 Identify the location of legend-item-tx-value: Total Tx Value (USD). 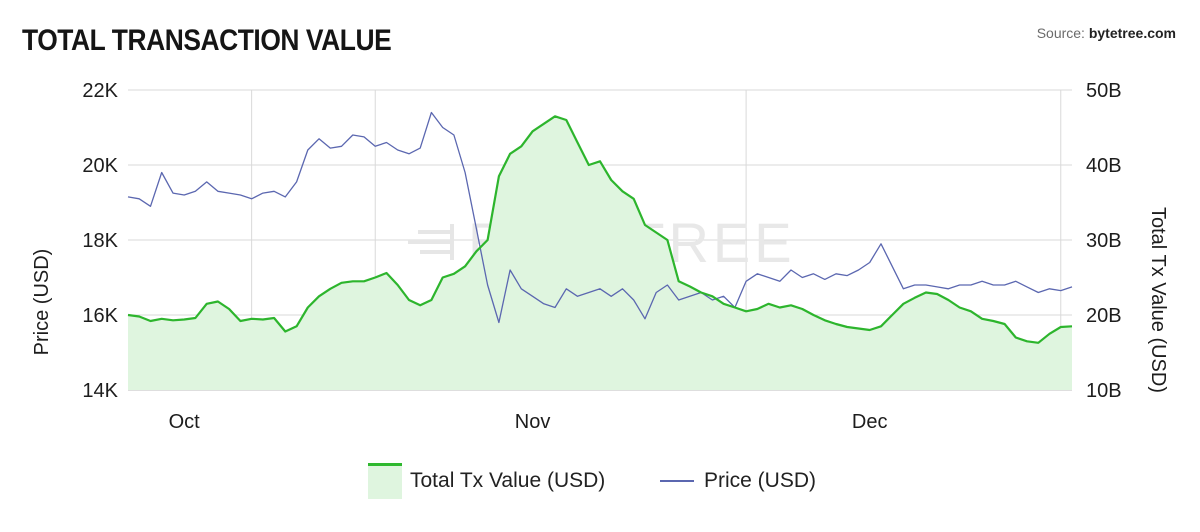
(486, 481).